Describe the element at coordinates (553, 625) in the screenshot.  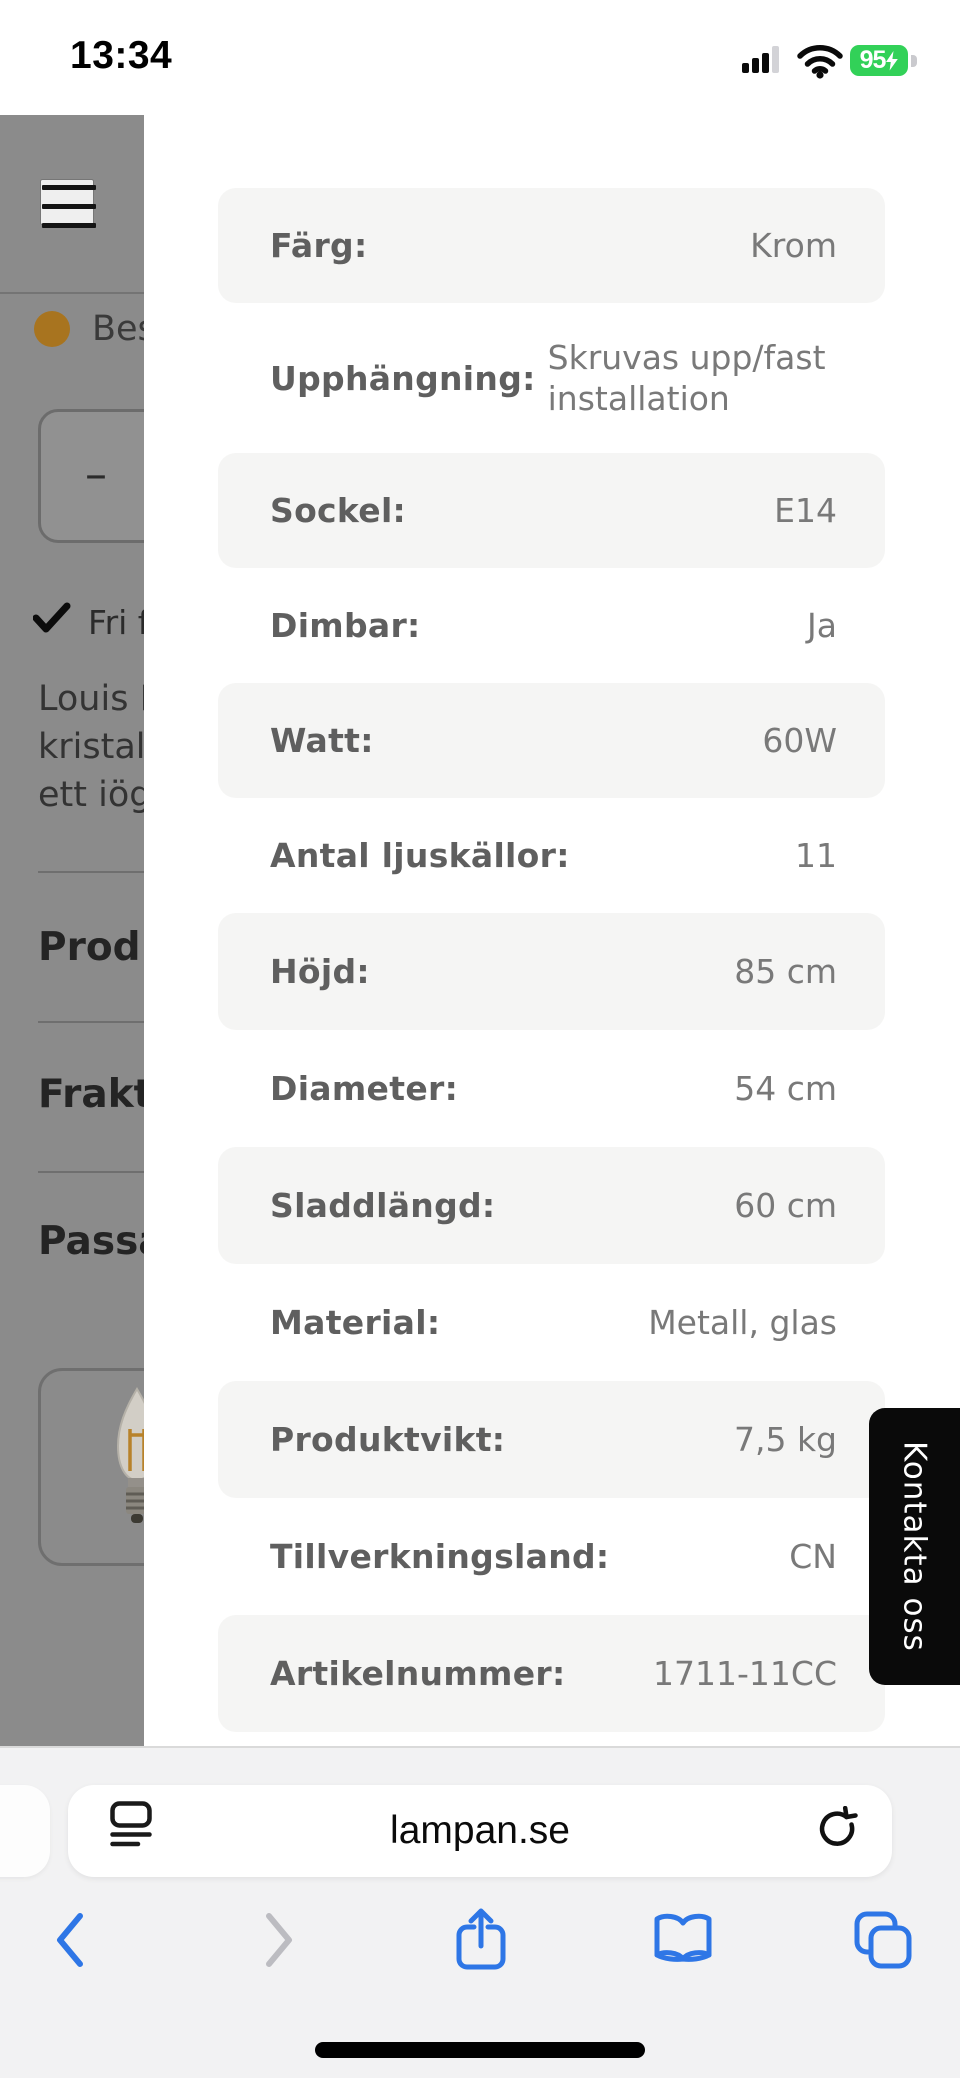
I see `spec-row-dimmable: Dimbar: Ja` at that location.